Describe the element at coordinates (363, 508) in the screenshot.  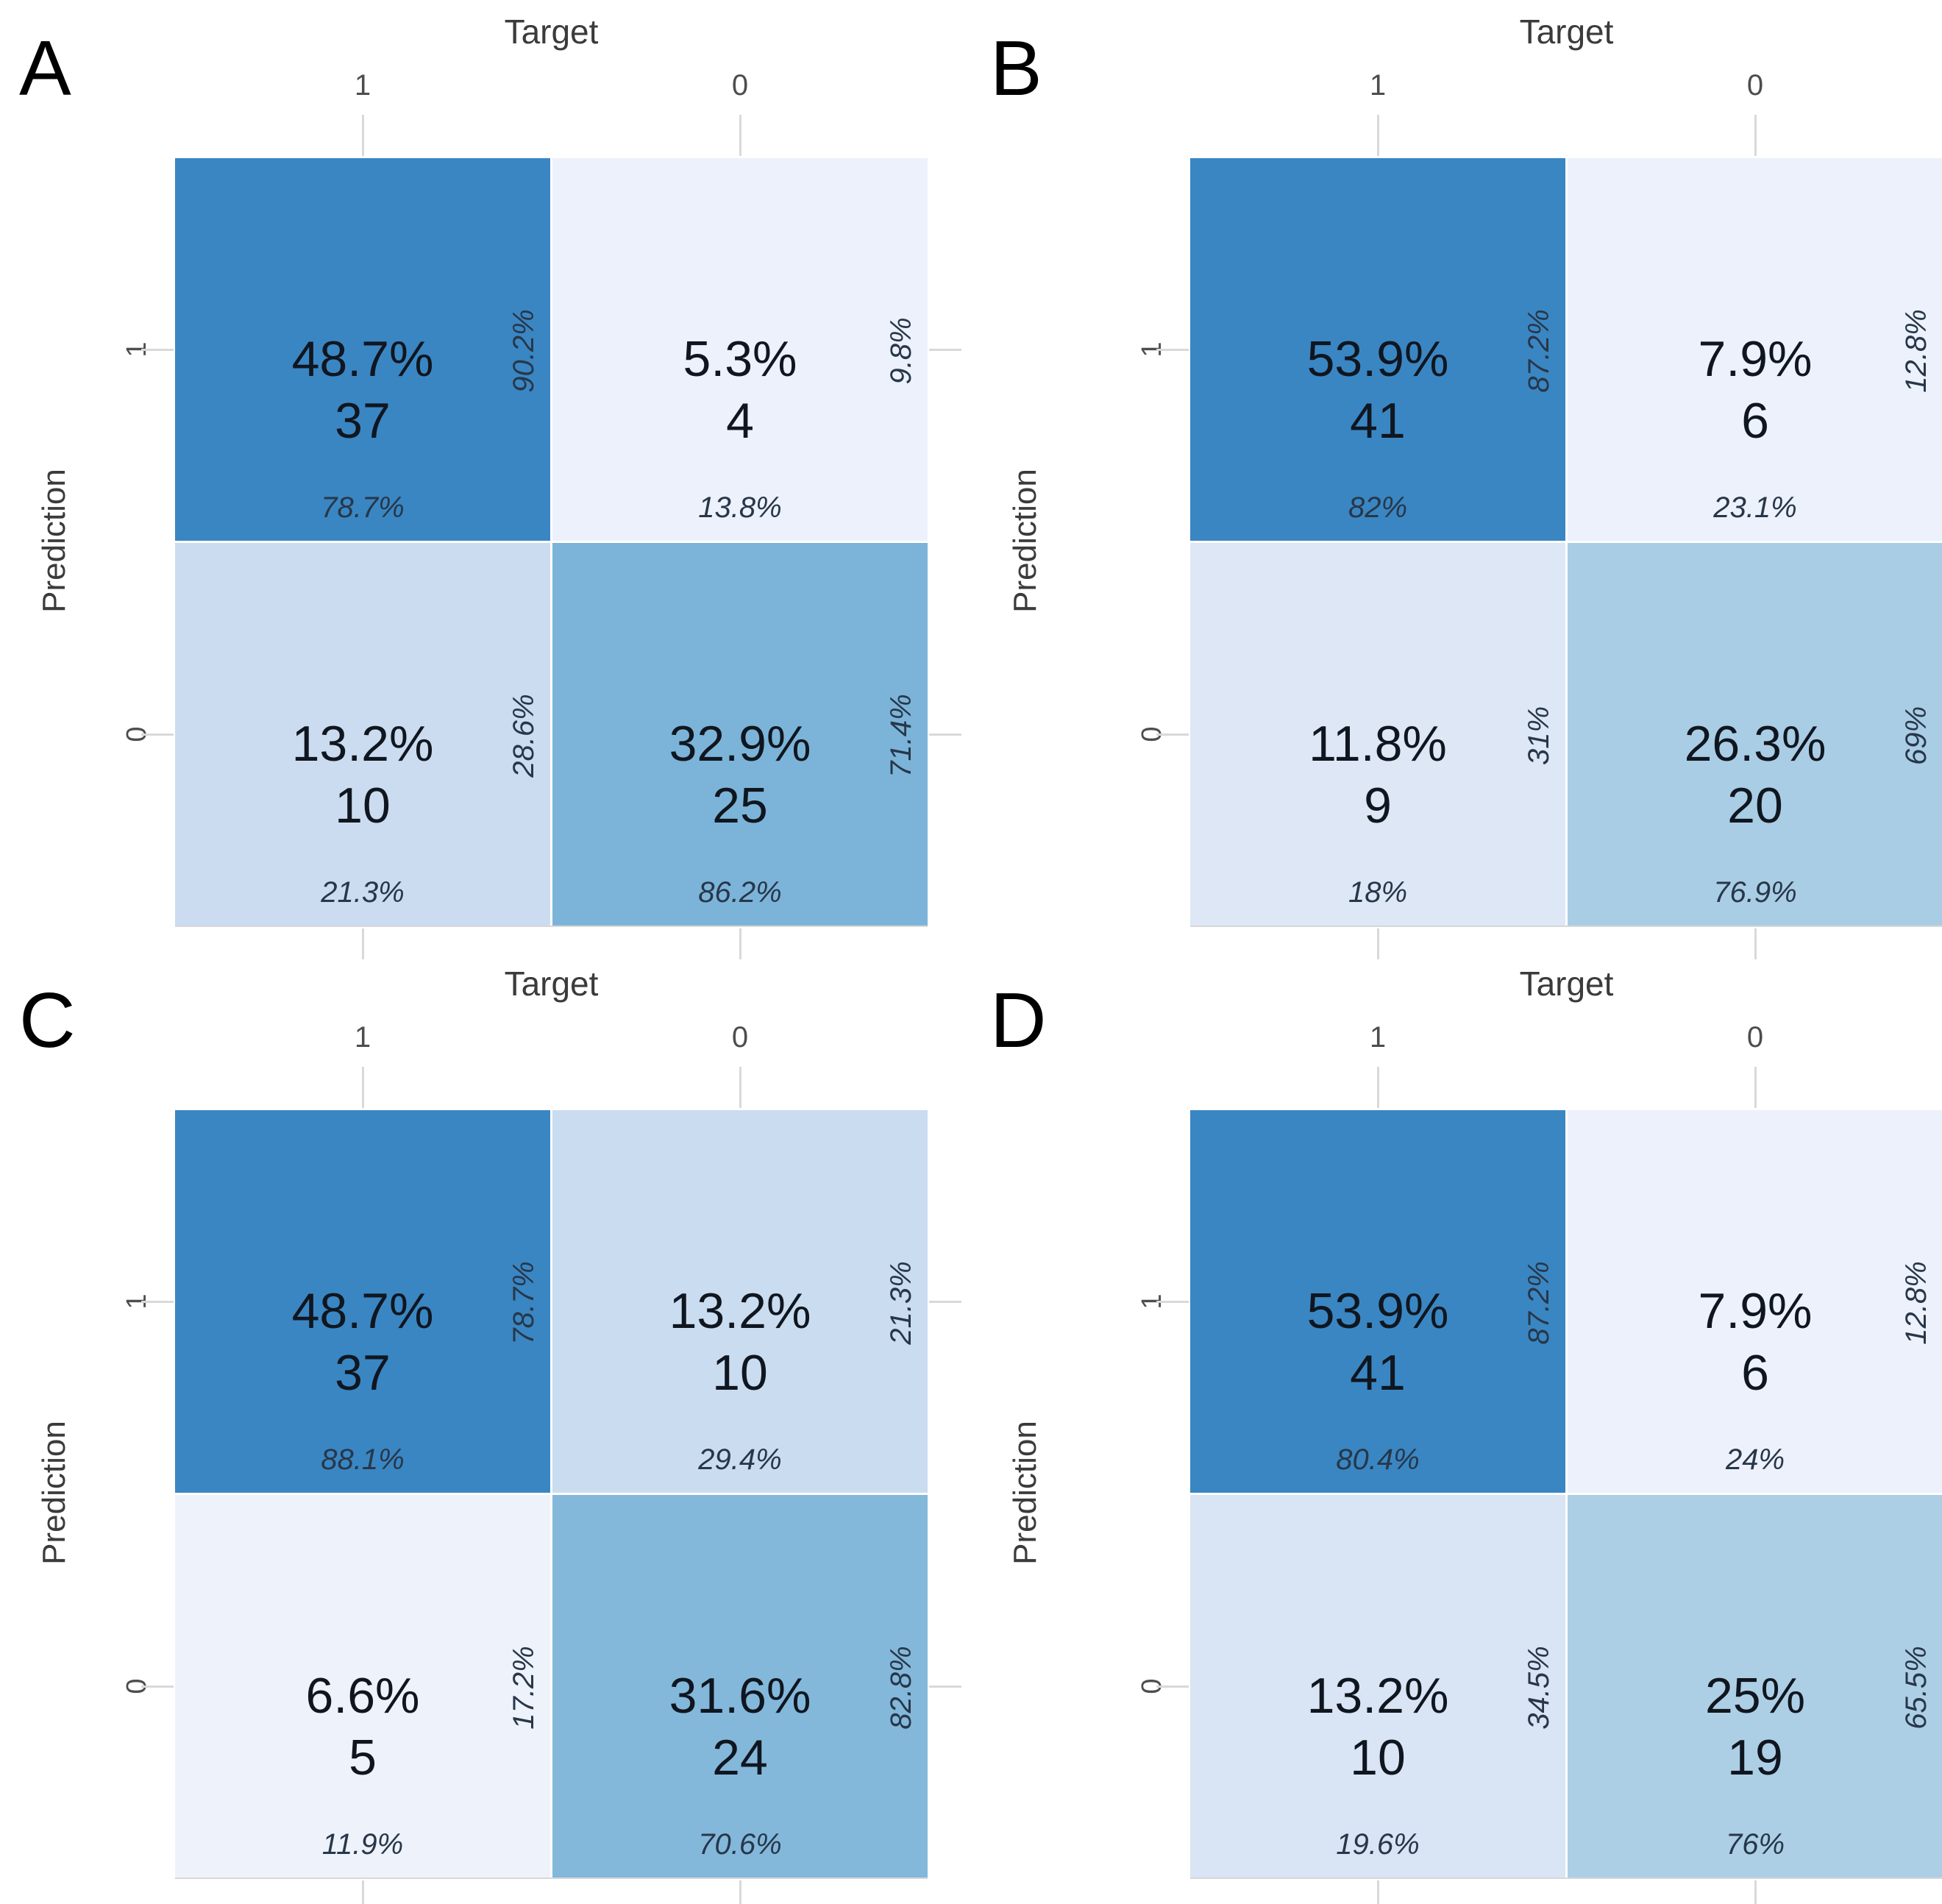
I see `cell-bottom-percent: 78.7%` at that location.